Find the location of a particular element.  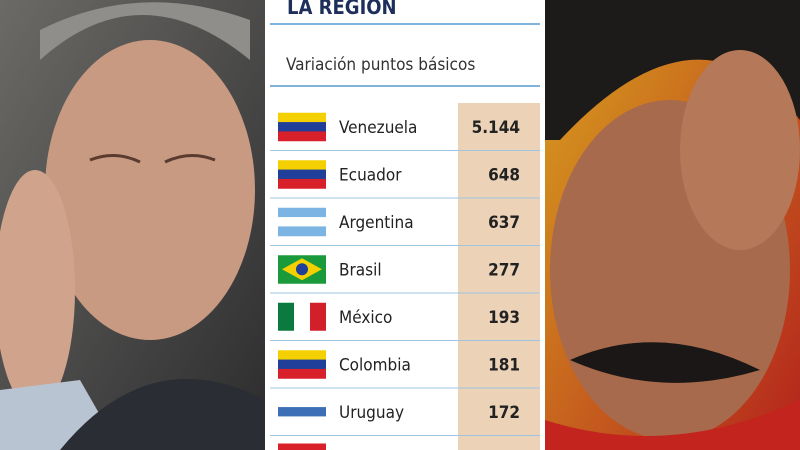

value: 193 is located at coordinates (504, 318).